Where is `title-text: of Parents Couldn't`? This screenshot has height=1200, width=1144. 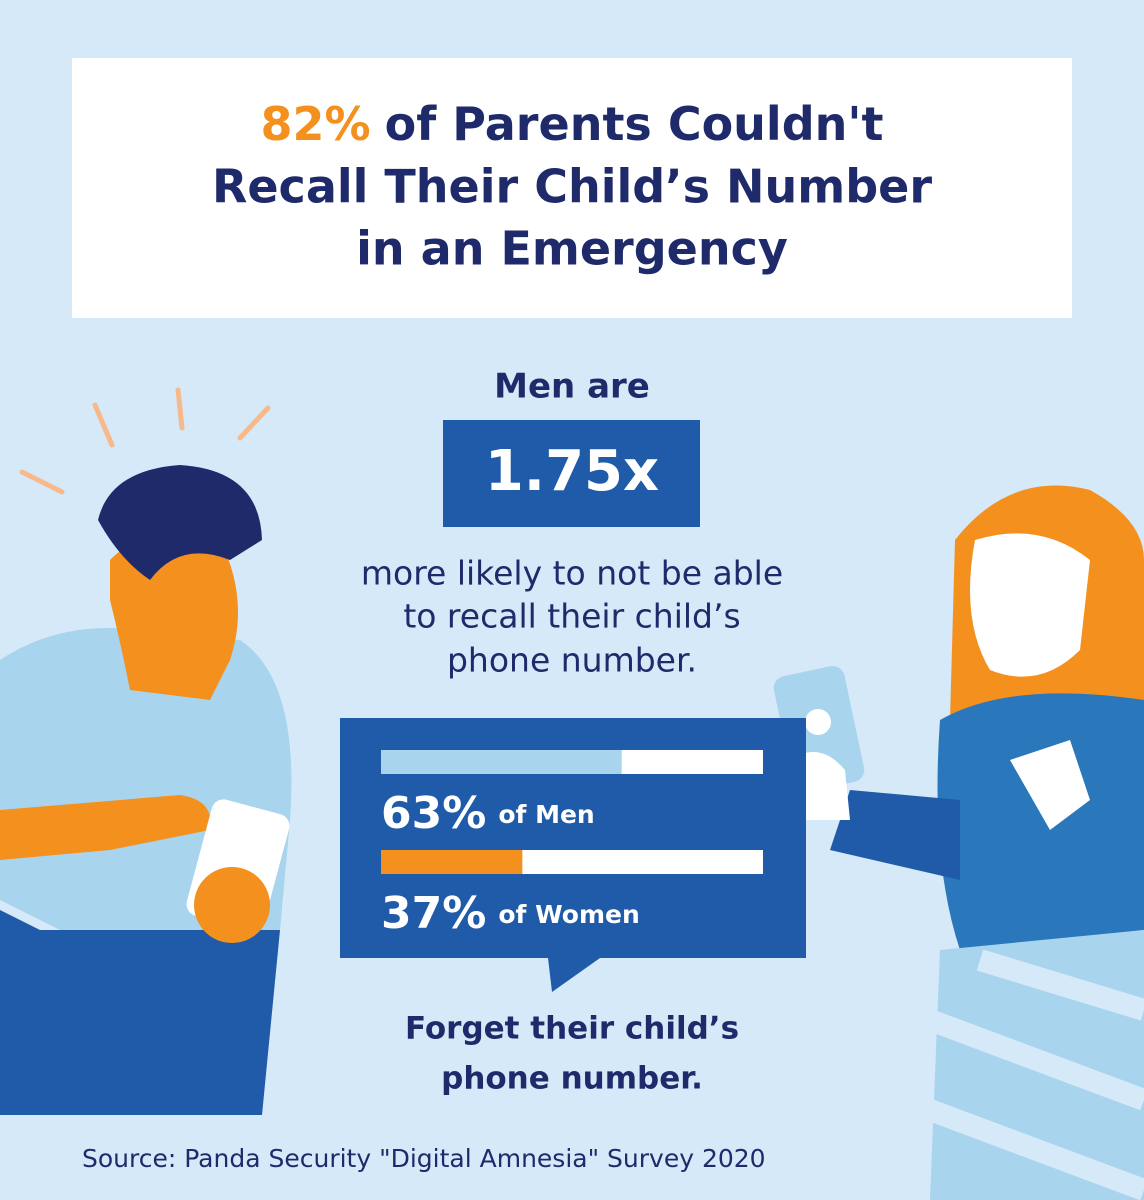 title-text: of Parents Couldn't is located at coordinates (634, 124).